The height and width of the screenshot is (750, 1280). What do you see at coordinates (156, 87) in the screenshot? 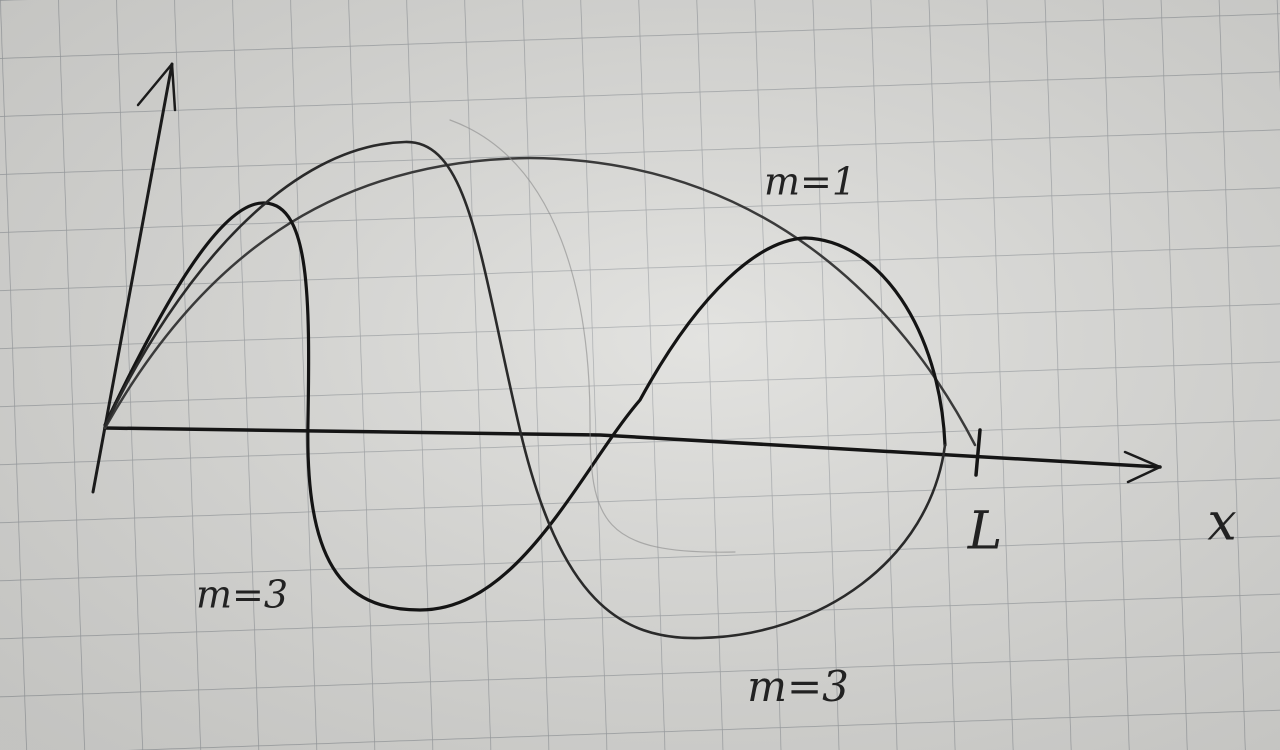
I see `y-axis-arrow` at bounding box center [156, 87].